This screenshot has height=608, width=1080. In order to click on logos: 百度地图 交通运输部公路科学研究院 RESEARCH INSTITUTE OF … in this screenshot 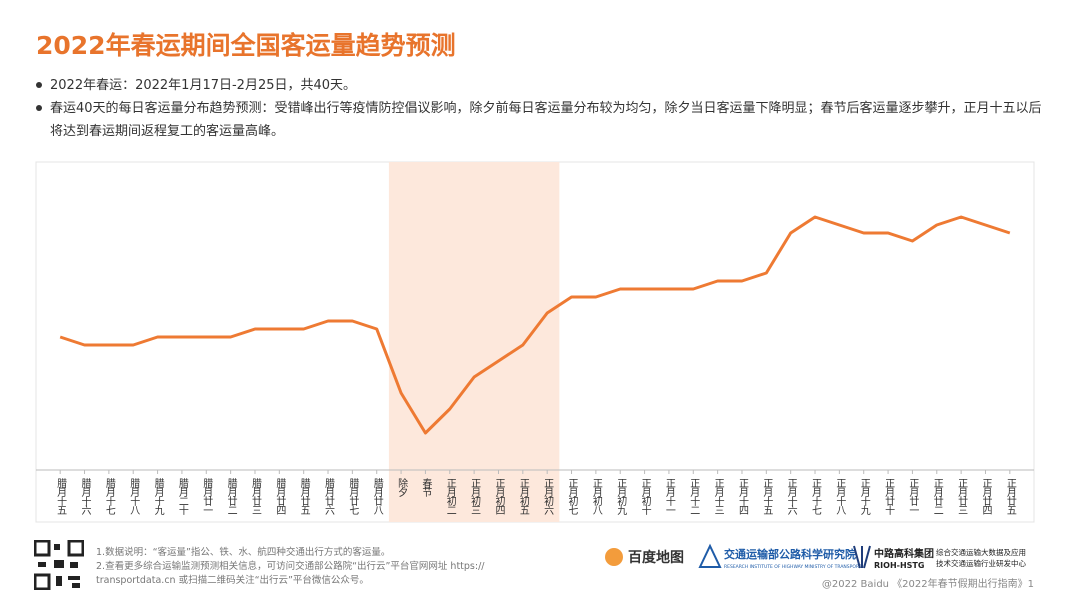, I will do `click(815, 556)`.